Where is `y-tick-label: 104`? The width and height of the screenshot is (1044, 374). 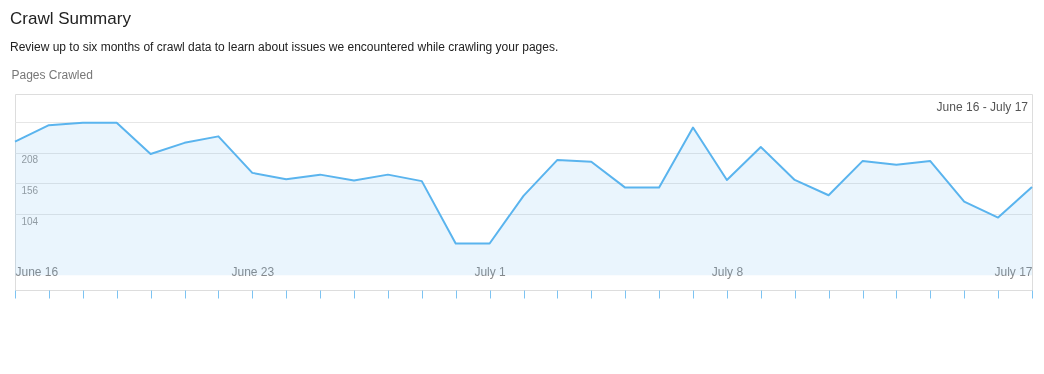 y-tick-label: 104 is located at coordinates (30, 221).